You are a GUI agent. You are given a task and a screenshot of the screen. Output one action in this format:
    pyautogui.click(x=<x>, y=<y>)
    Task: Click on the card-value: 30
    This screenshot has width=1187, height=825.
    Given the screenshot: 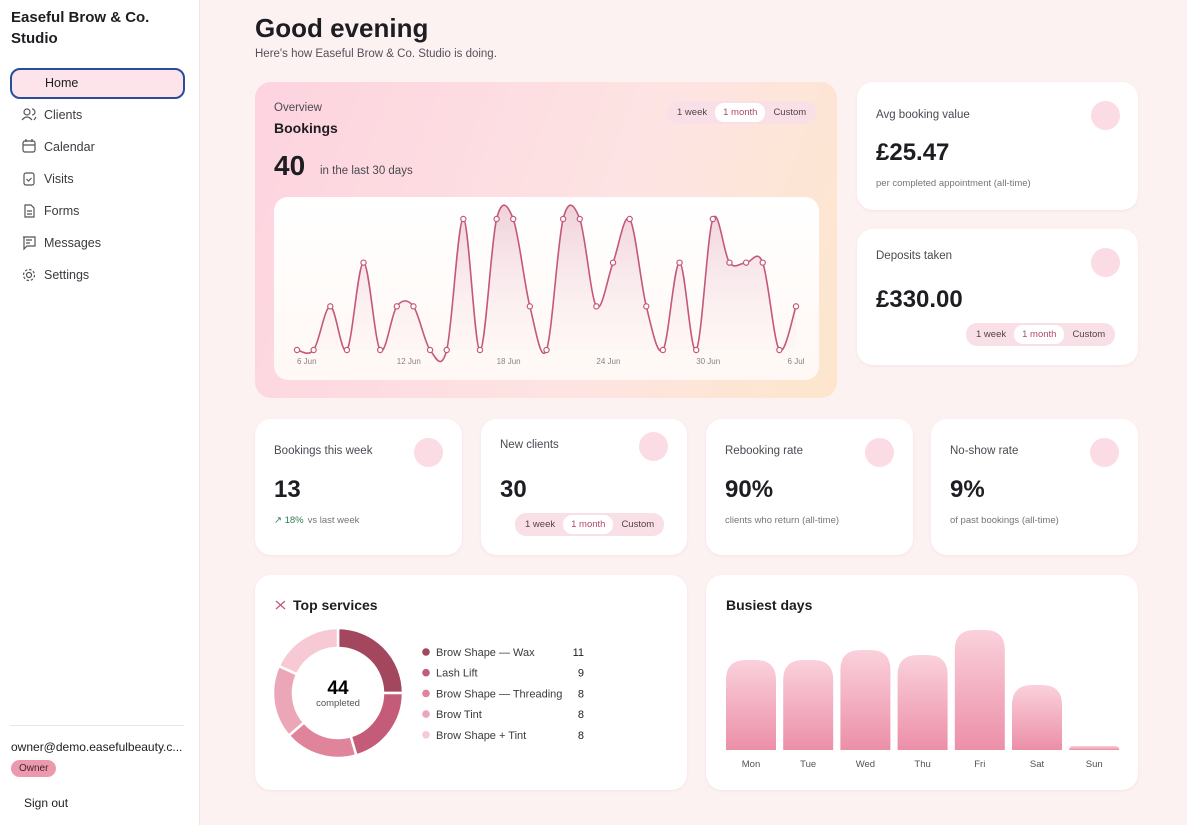 What is the action you would take?
    pyautogui.click(x=513, y=489)
    